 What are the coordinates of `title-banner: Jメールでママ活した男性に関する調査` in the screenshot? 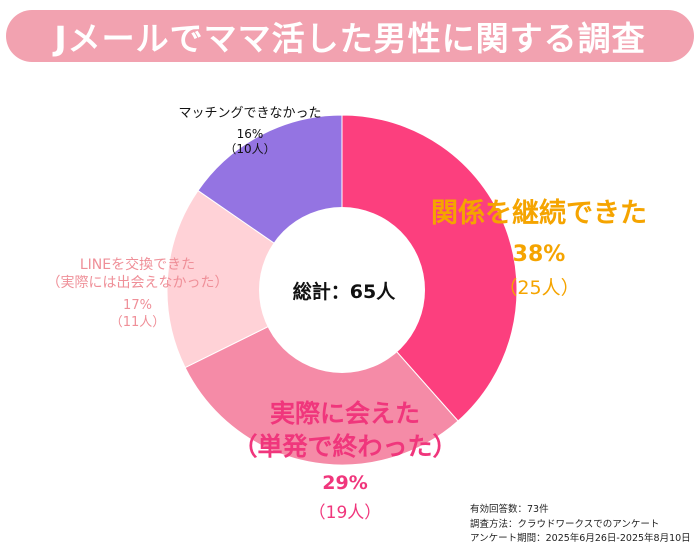 It's located at (350, 36).